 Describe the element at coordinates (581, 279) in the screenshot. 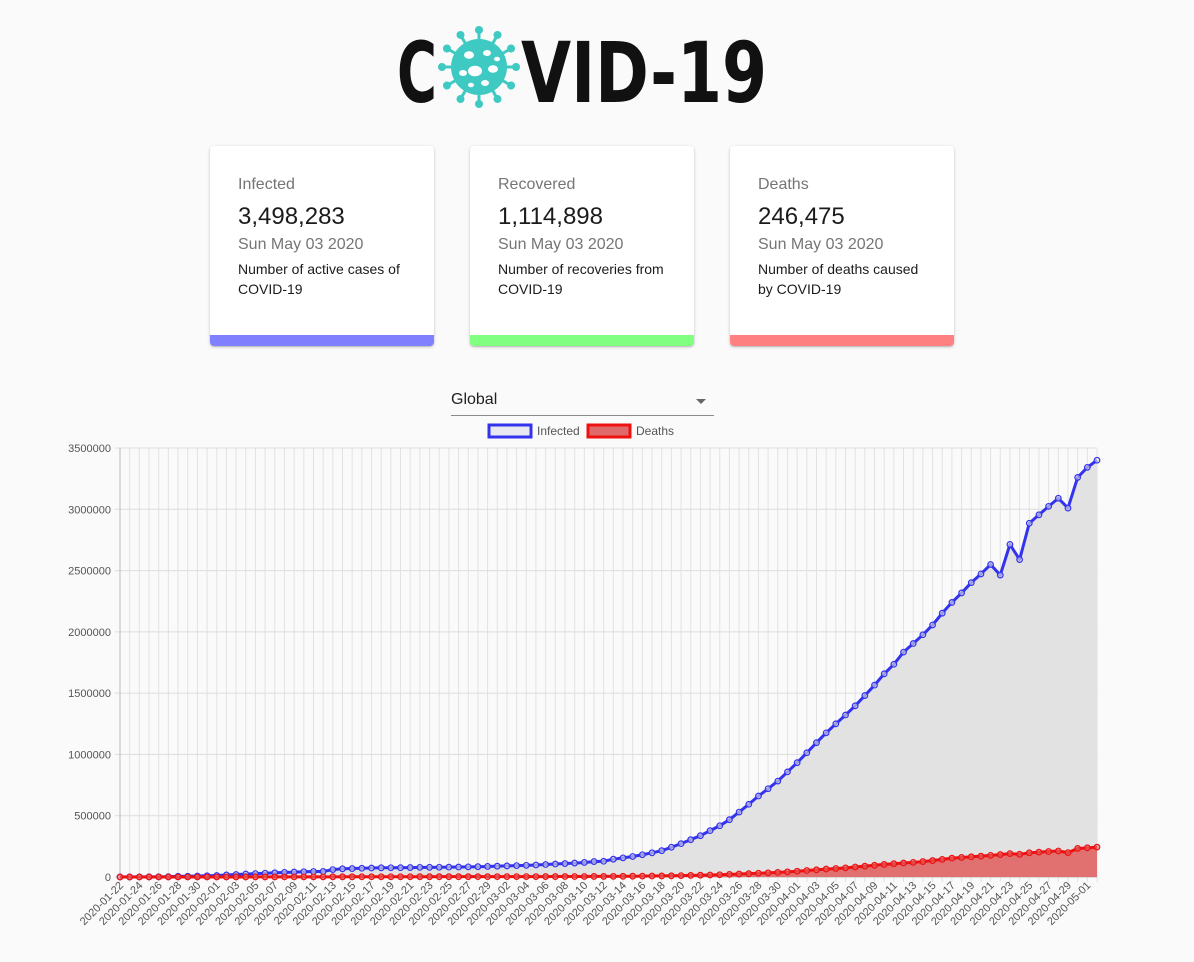

I see `card-description: Number of recoveries from COVID-19` at that location.